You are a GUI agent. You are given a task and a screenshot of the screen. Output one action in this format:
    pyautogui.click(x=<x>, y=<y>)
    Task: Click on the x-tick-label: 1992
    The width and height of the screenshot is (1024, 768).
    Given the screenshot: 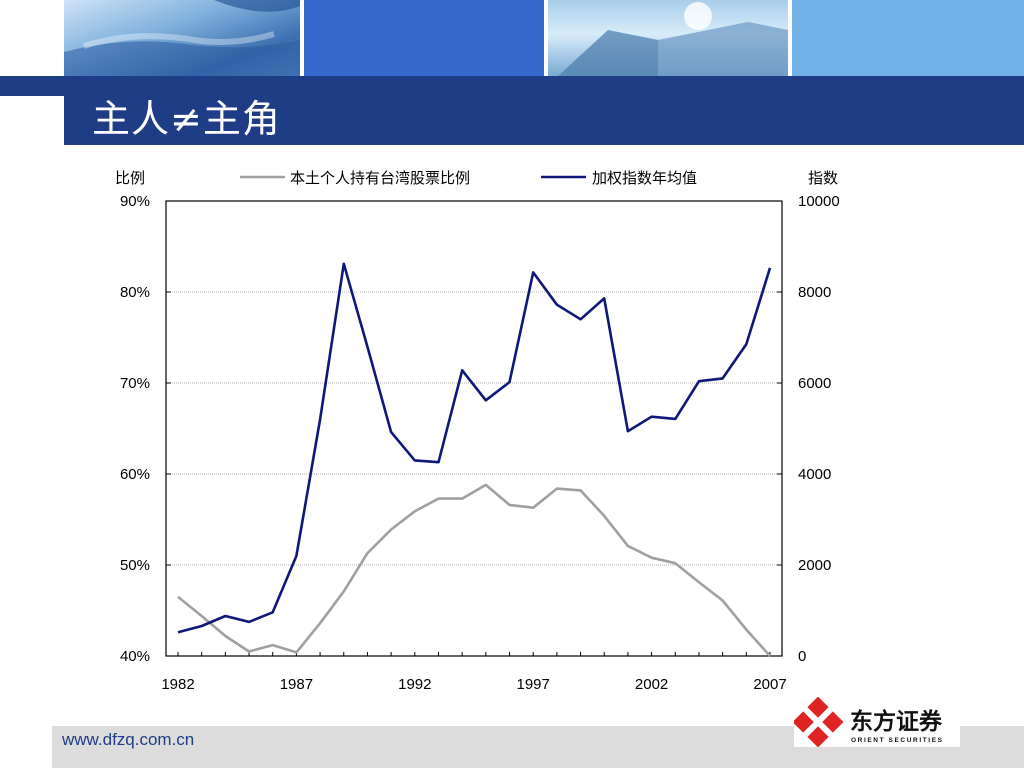 What is the action you would take?
    pyautogui.click(x=414, y=684)
    